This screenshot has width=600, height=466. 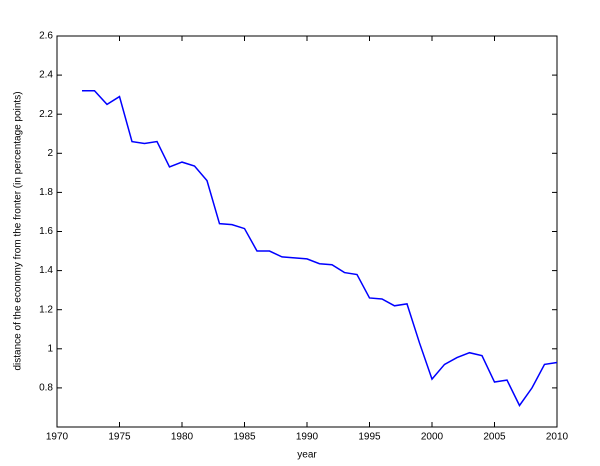 What do you see at coordinates (46, 270) in the screenshot?
I see `y-tick-label: 1.4` at bounding box center [46, 270].